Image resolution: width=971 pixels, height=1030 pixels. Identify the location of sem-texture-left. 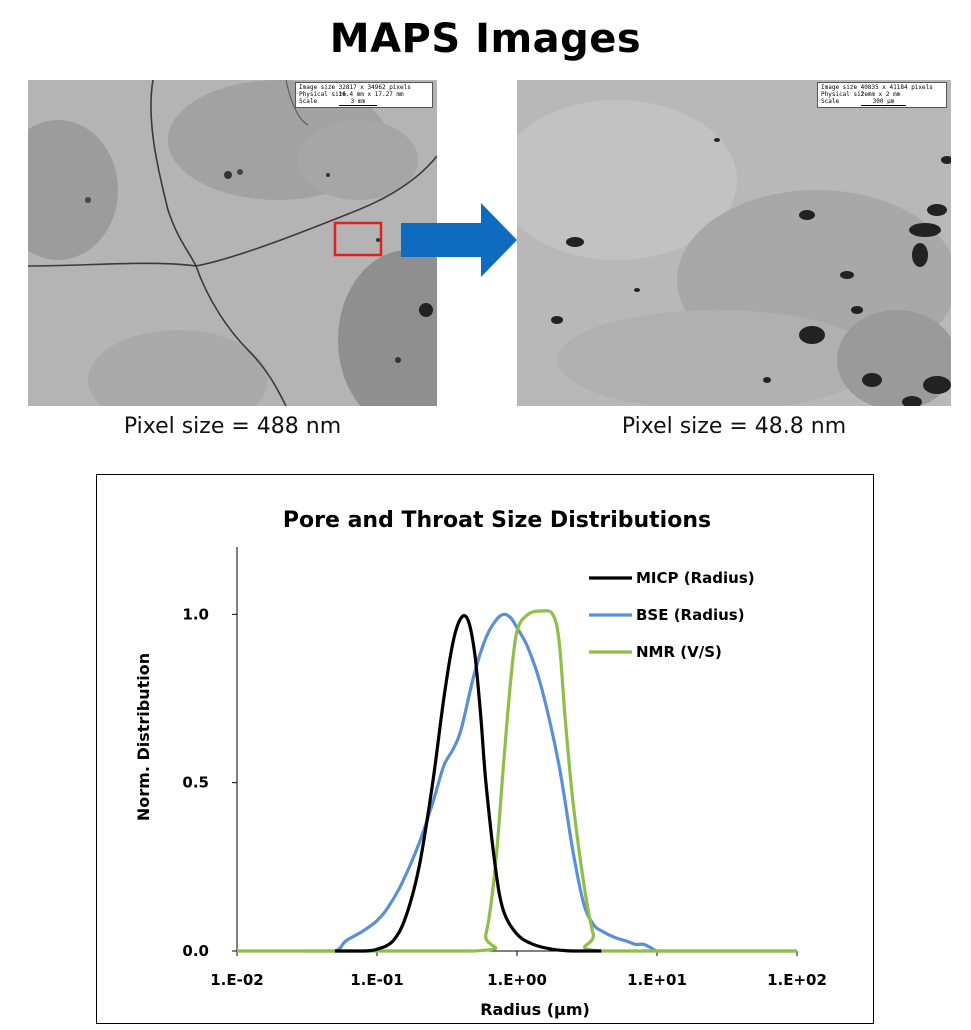
(232, 243).